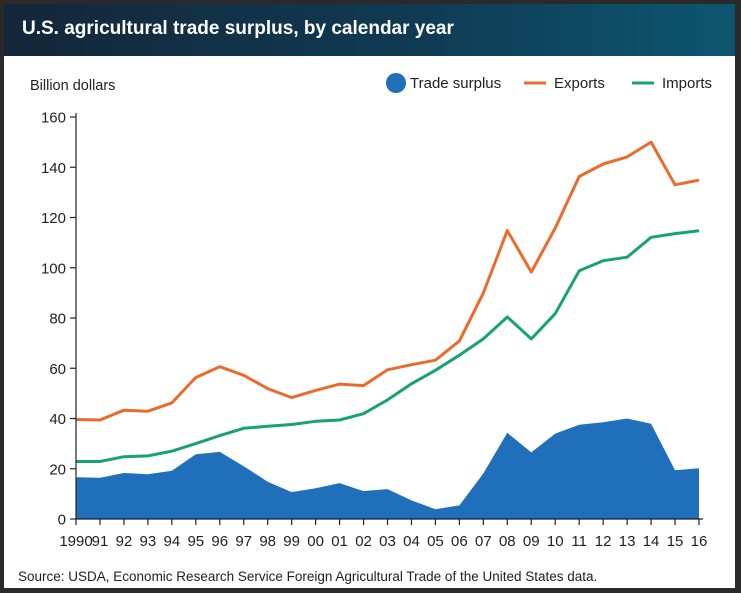 This screenshot has width=741, height=593. Describe the element at coordinates (651, 541) in the screenshot. I see `x-tick-label: 14` at that location.